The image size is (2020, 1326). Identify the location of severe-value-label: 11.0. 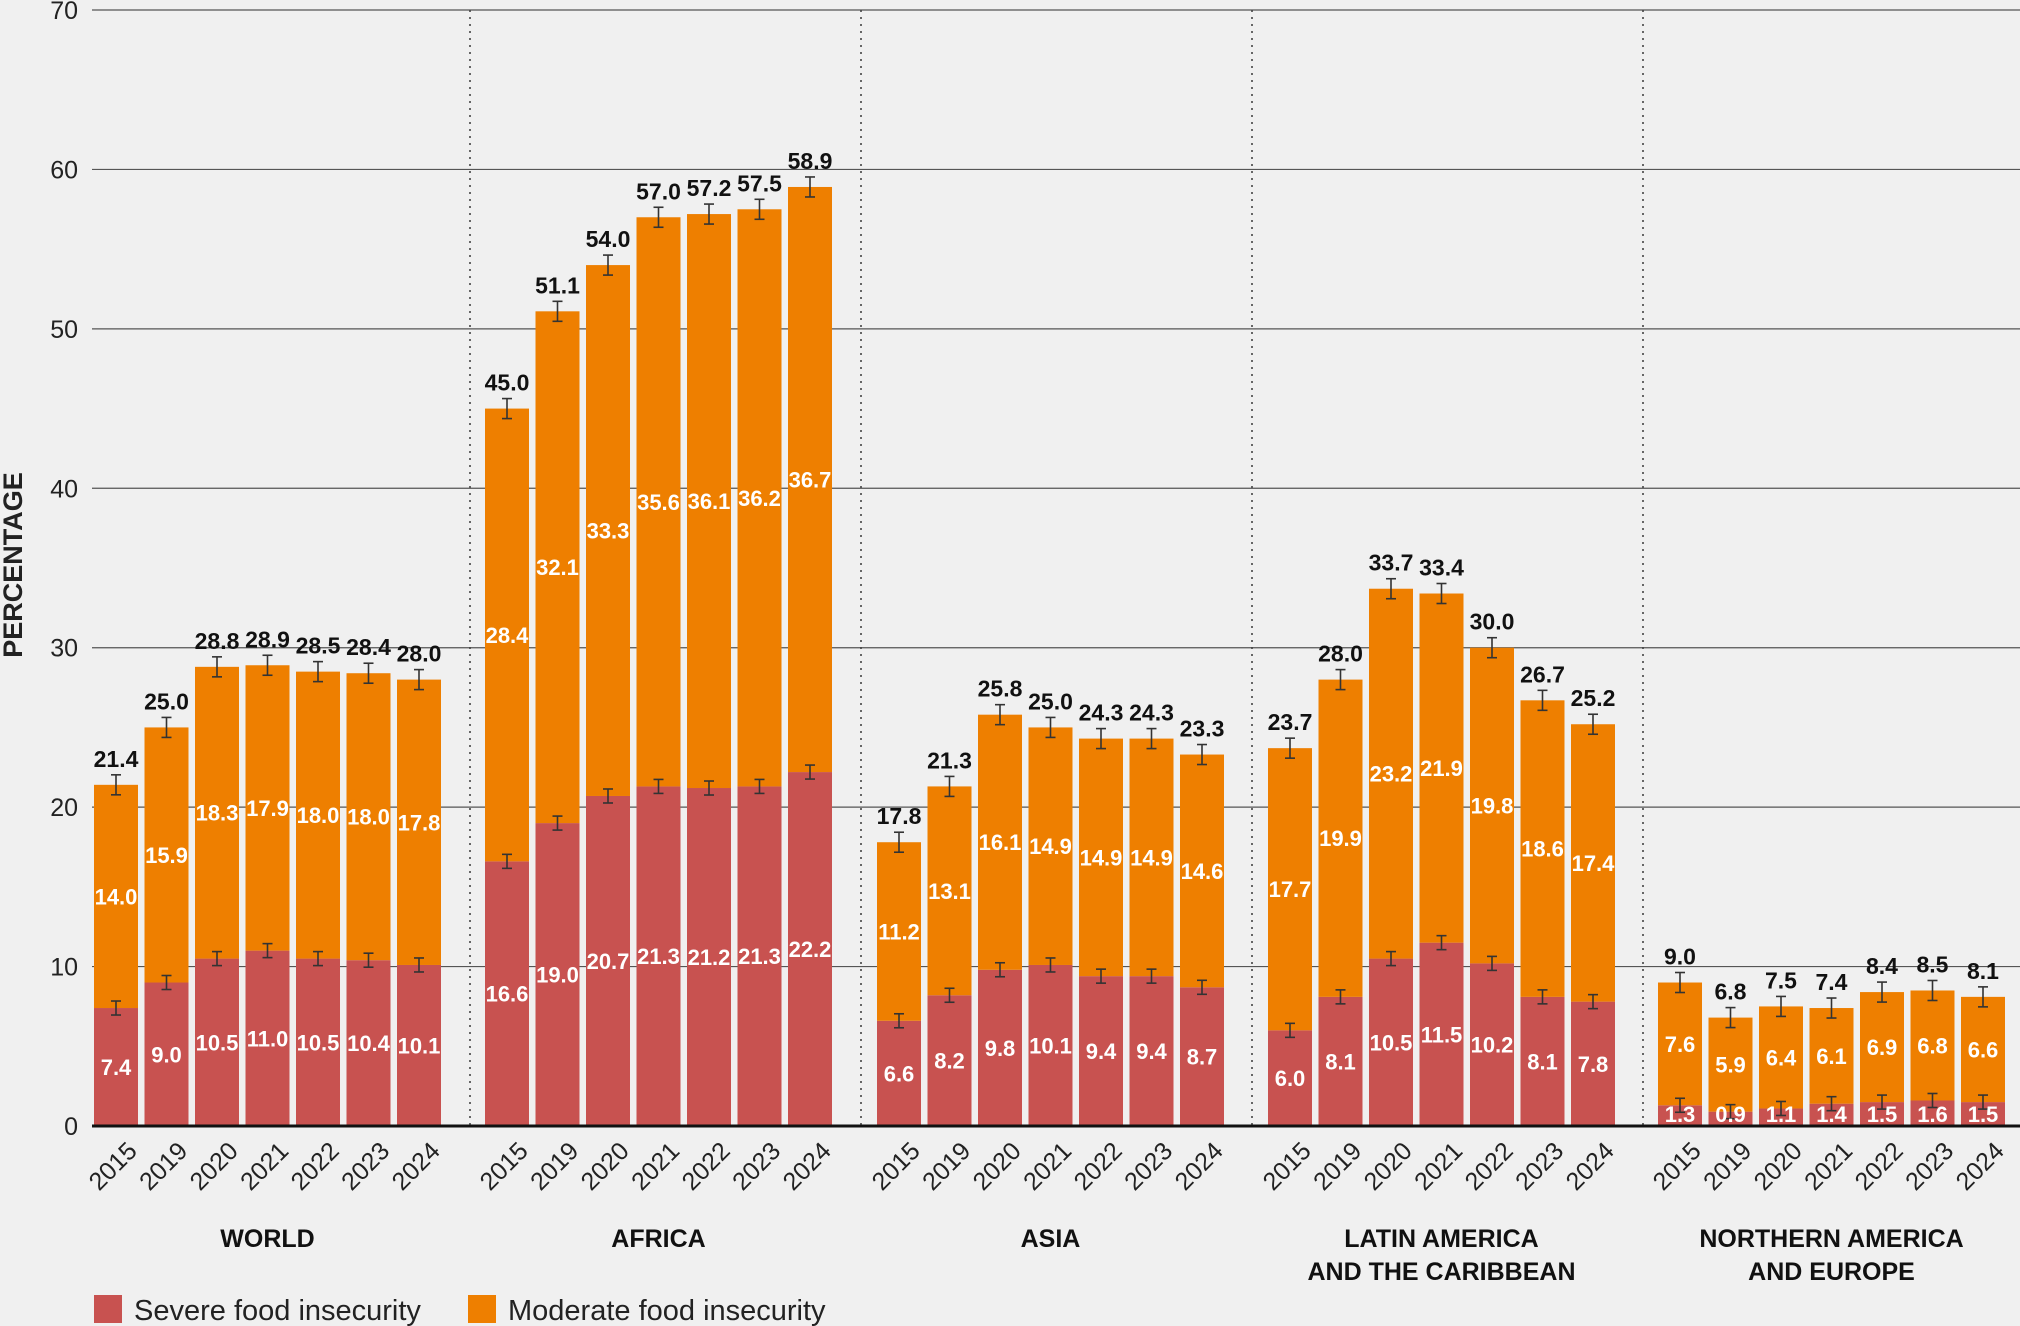
(268, 1038).